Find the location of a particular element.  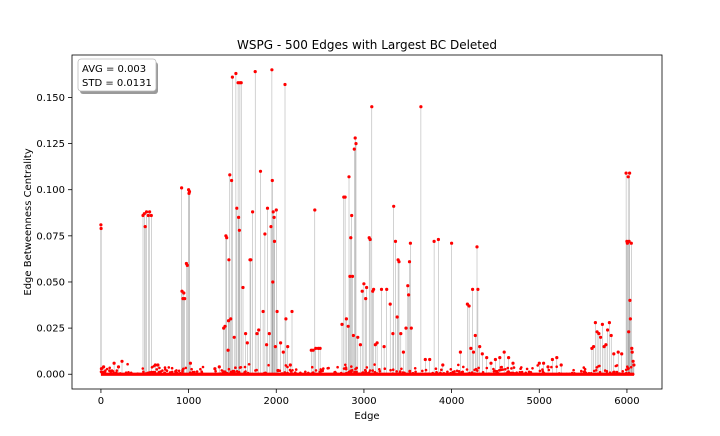

y-tick-label: 0.125 is located at coordinates (50, 144).